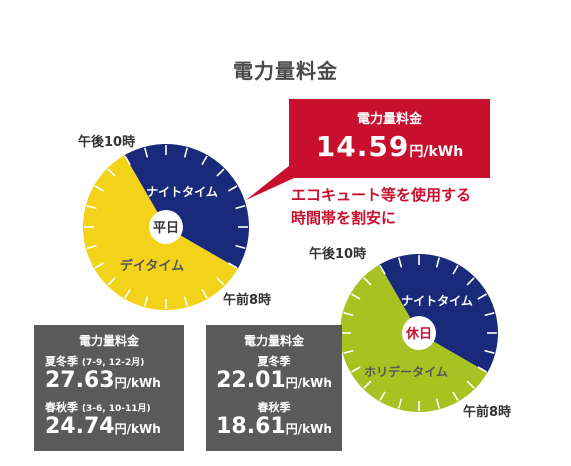 The image size is (571, 466). What do you see at coordinates (381, 195) in the screenshot?
I see `catch-line-1: エコキュート等を使用する` at bounding box center [381, 195].